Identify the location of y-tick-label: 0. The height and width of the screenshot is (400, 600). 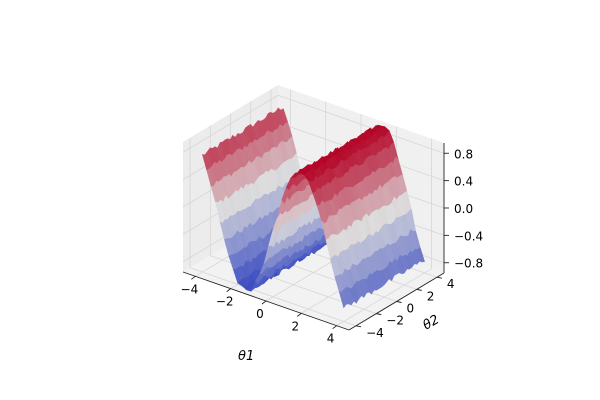
(411, 309).